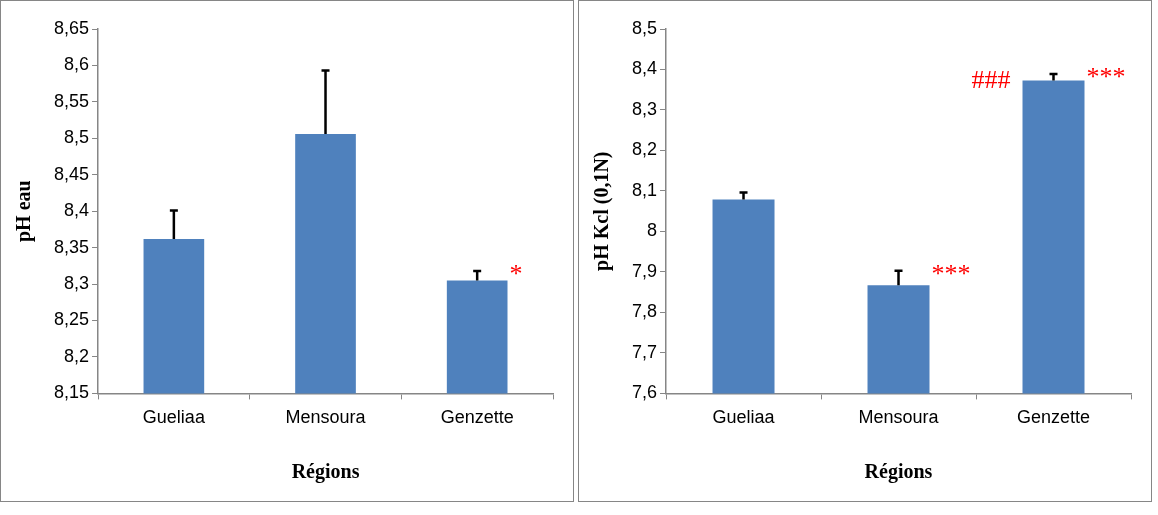 This screenshot has height=515, width=1158. I want to click on y-tick-label: 7,7, so click(644, 351).